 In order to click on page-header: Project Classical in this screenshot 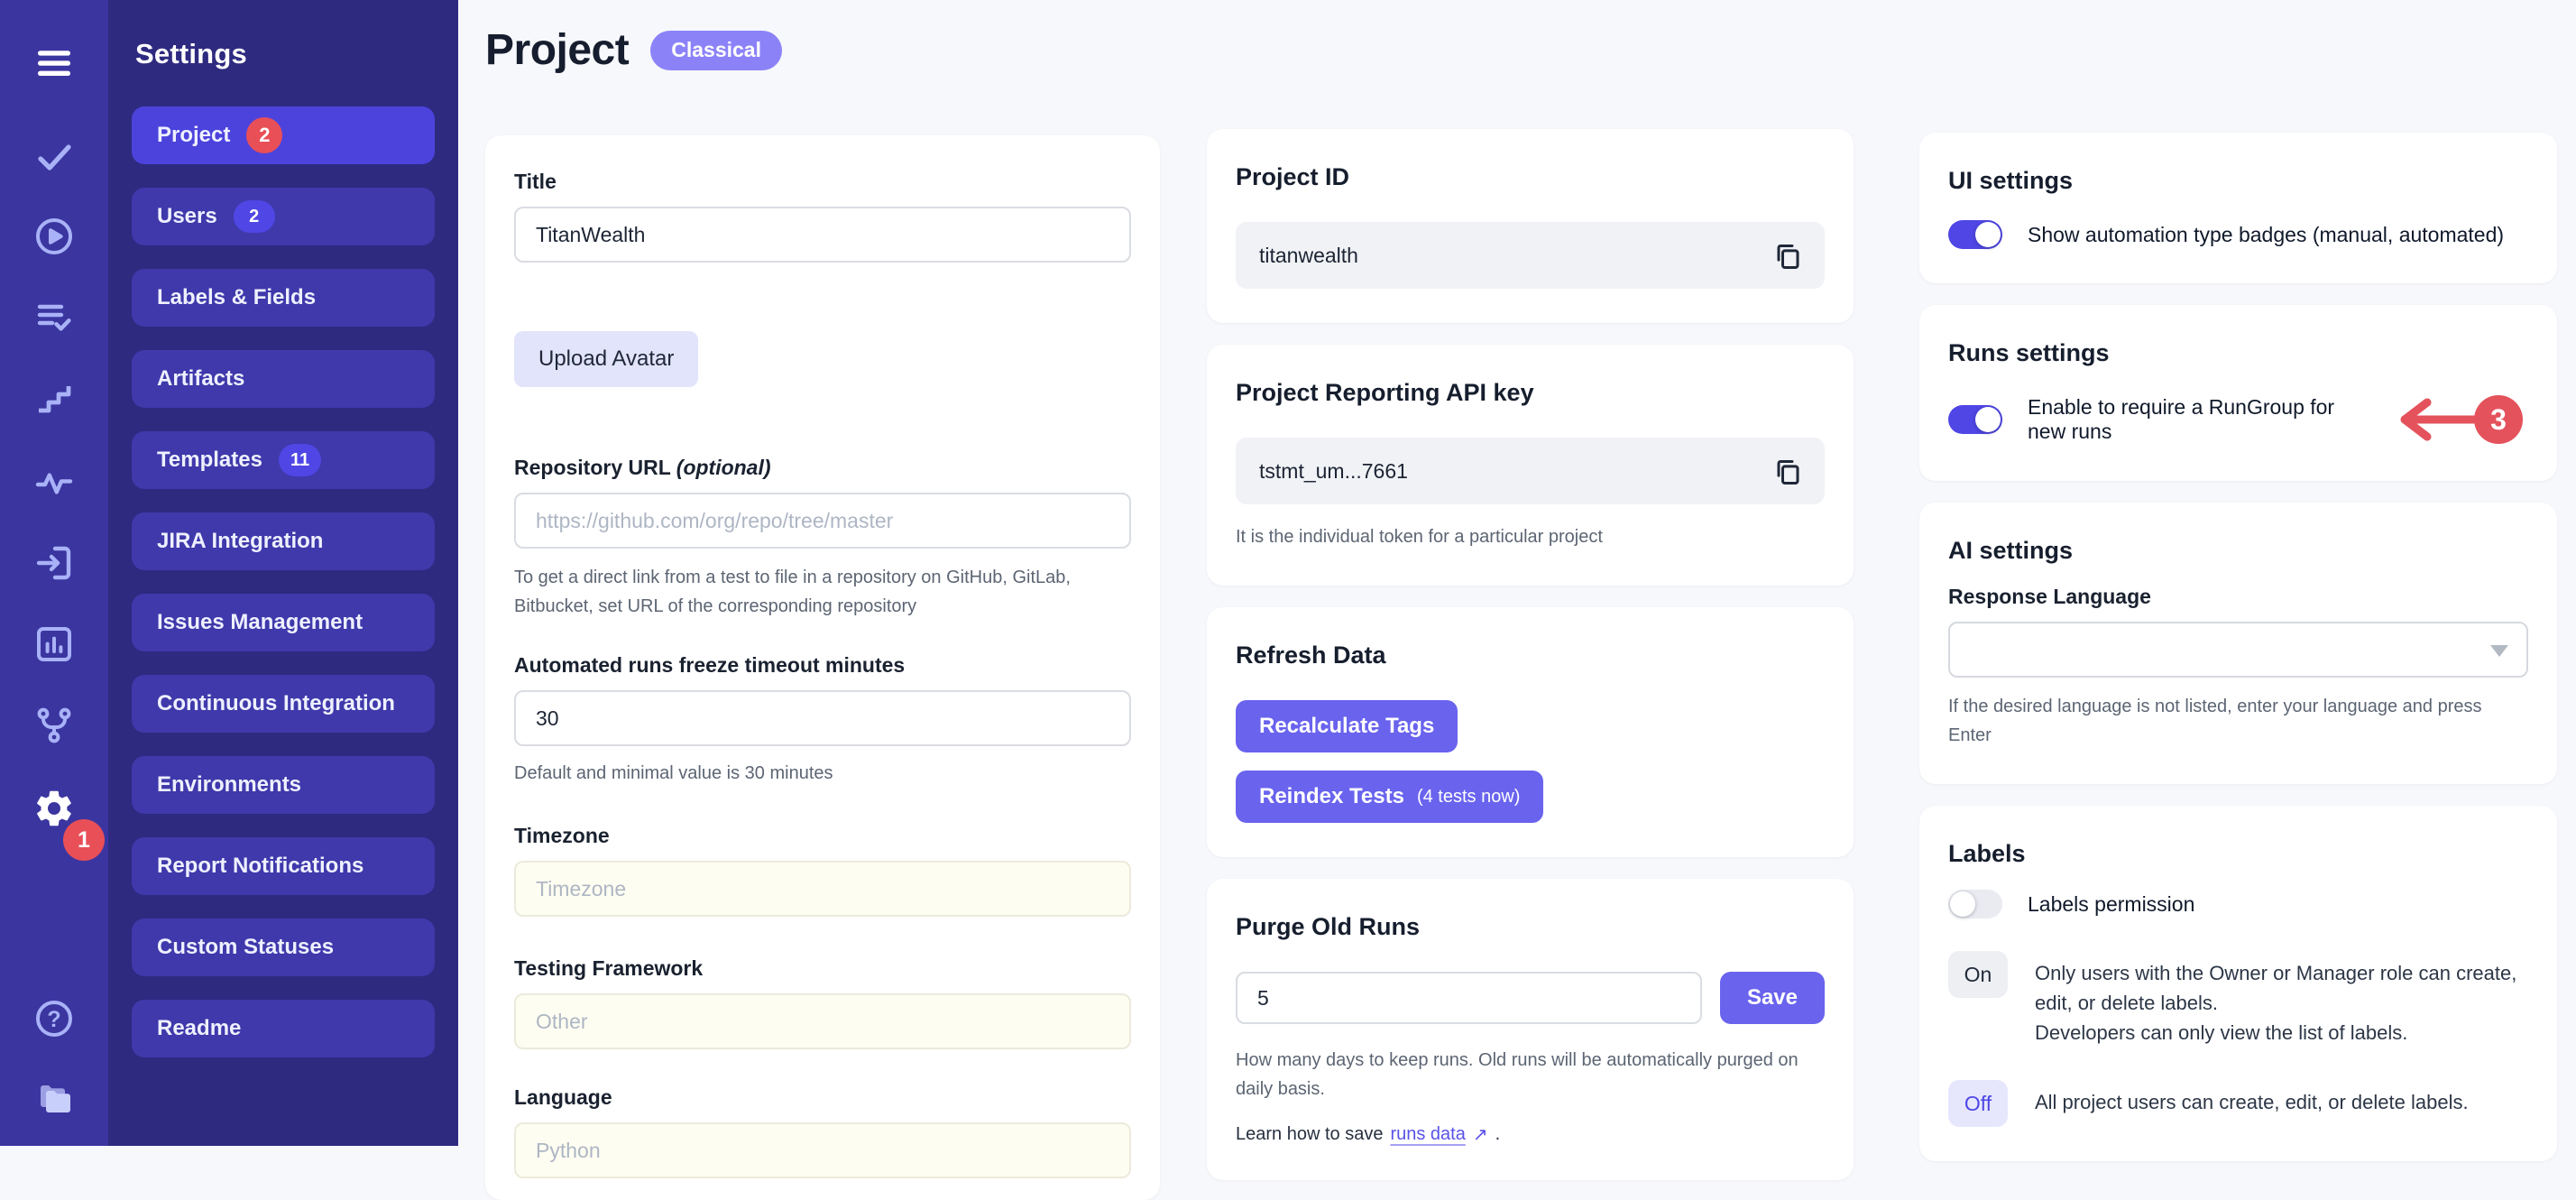, I will do `click(634, 50)`.